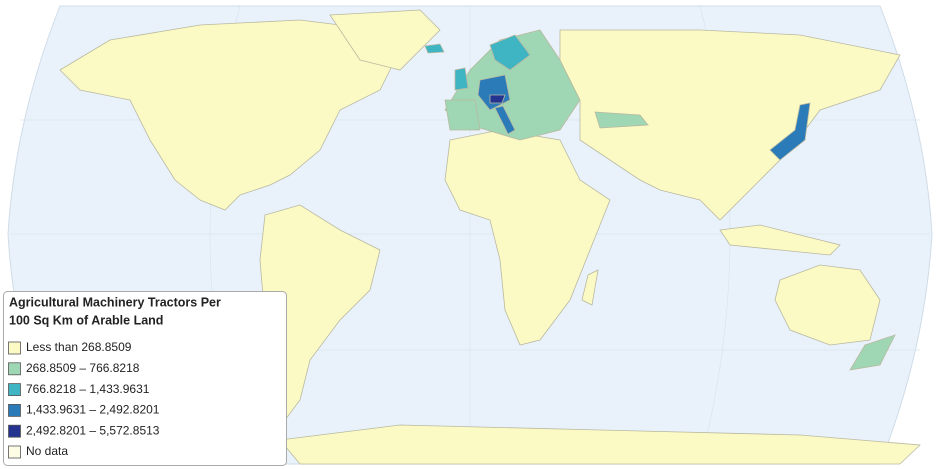  I want to click on uk, so click(461, 79).